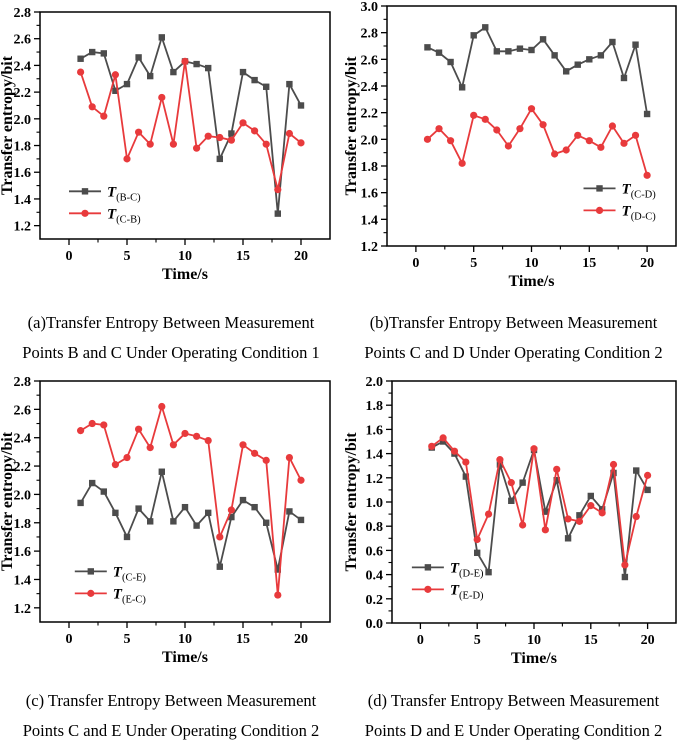 The image size is (685, 750). Describe the element at coordinates (537, 71) in the screenshot. I see `series-T(C-D)` at that location.